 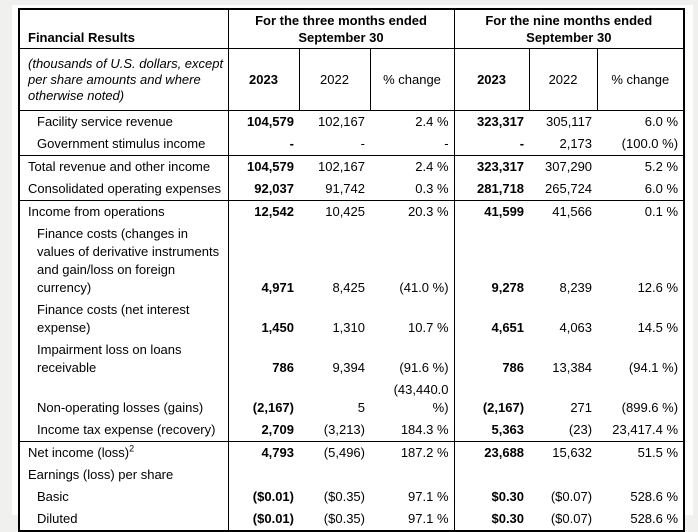 I want to click on nine-months-pct-change-value: (899.6 %), so click(x=650, y=407).